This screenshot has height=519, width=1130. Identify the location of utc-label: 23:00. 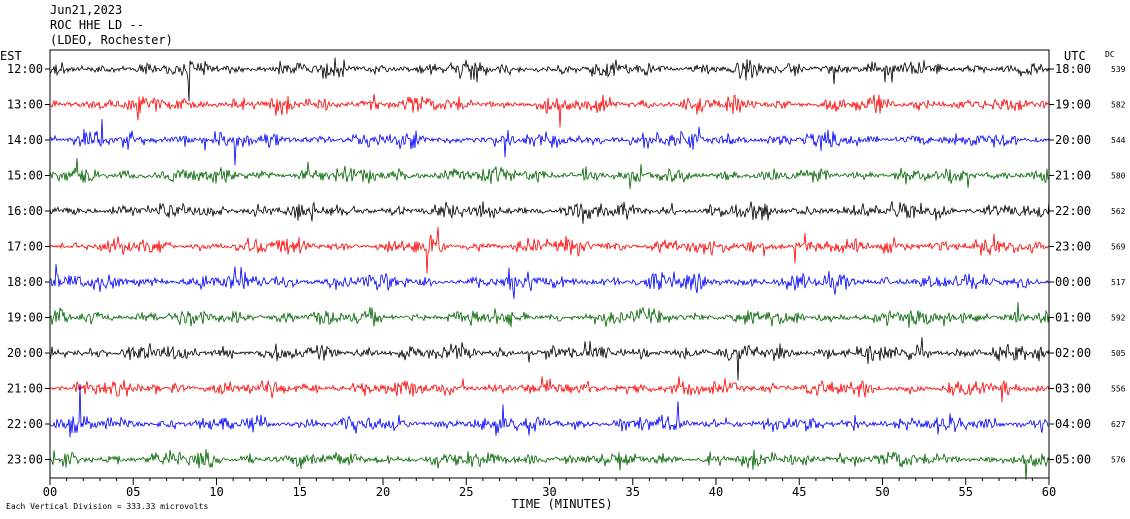
(1073, 247).